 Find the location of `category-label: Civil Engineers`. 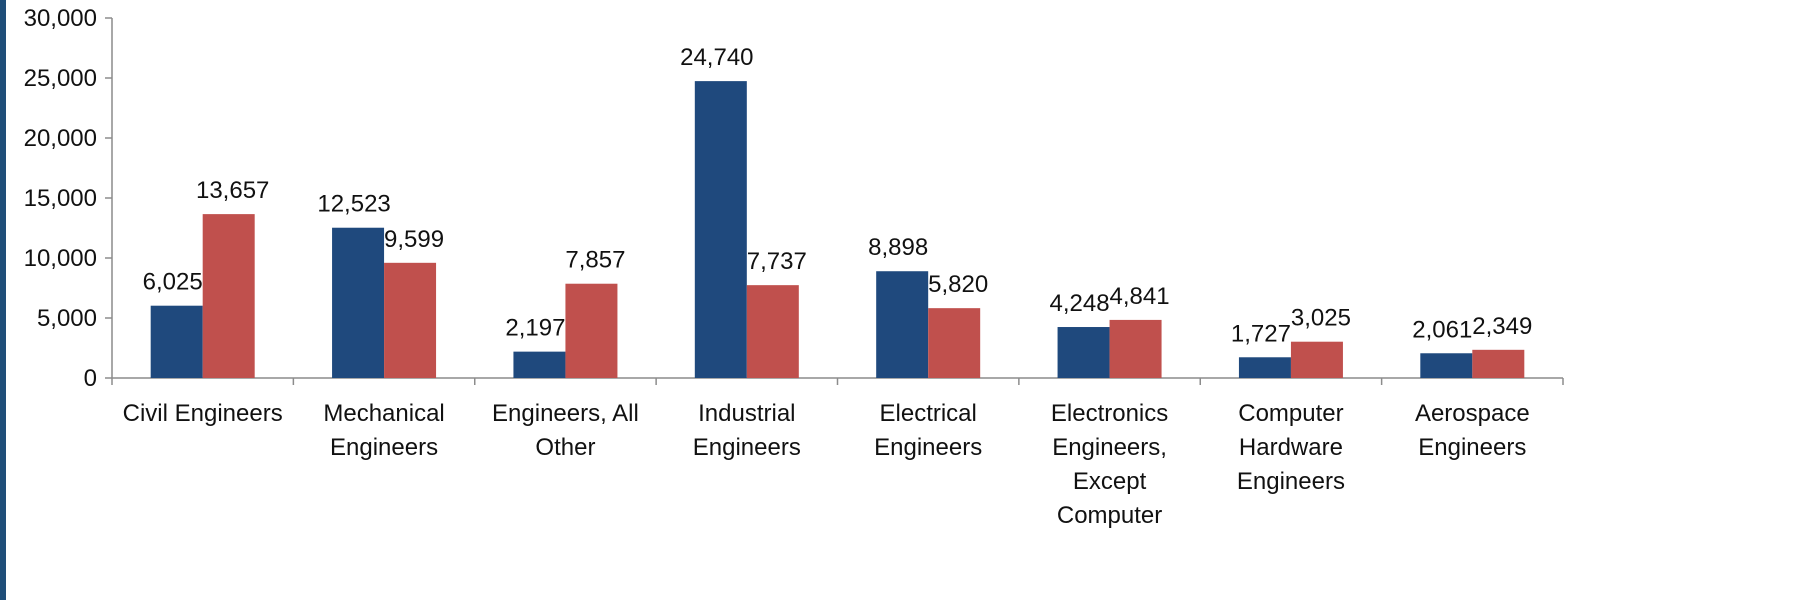

category-label: Civil Engineers is located at coordinates (203, 413).